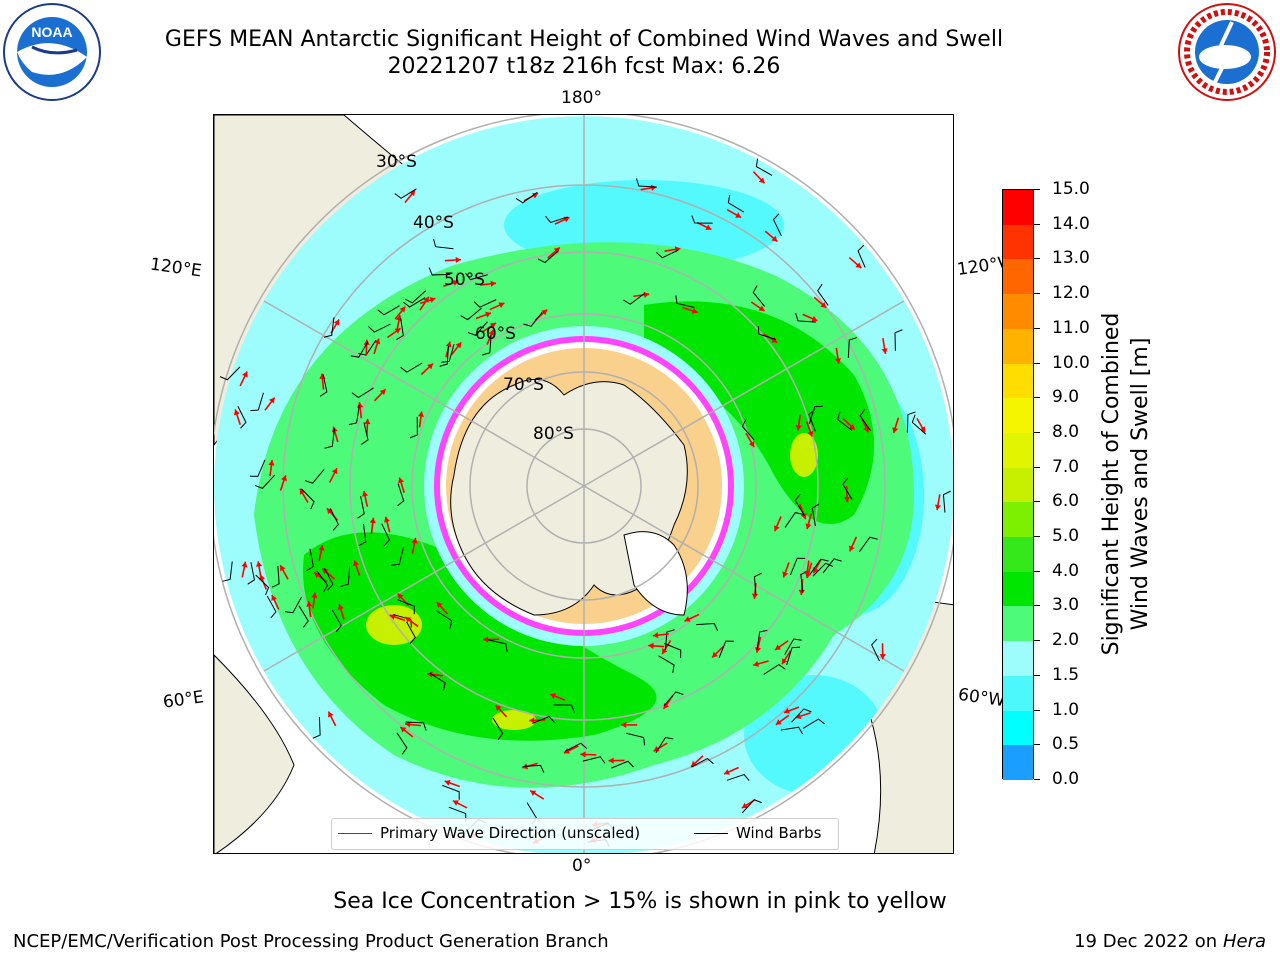 Image resolution: width=1280 pixels, height=960 pixels. Describe the element at coordinates (175, 268) in the screenshot. I see `lon-label-120e: 120°E` at that location.